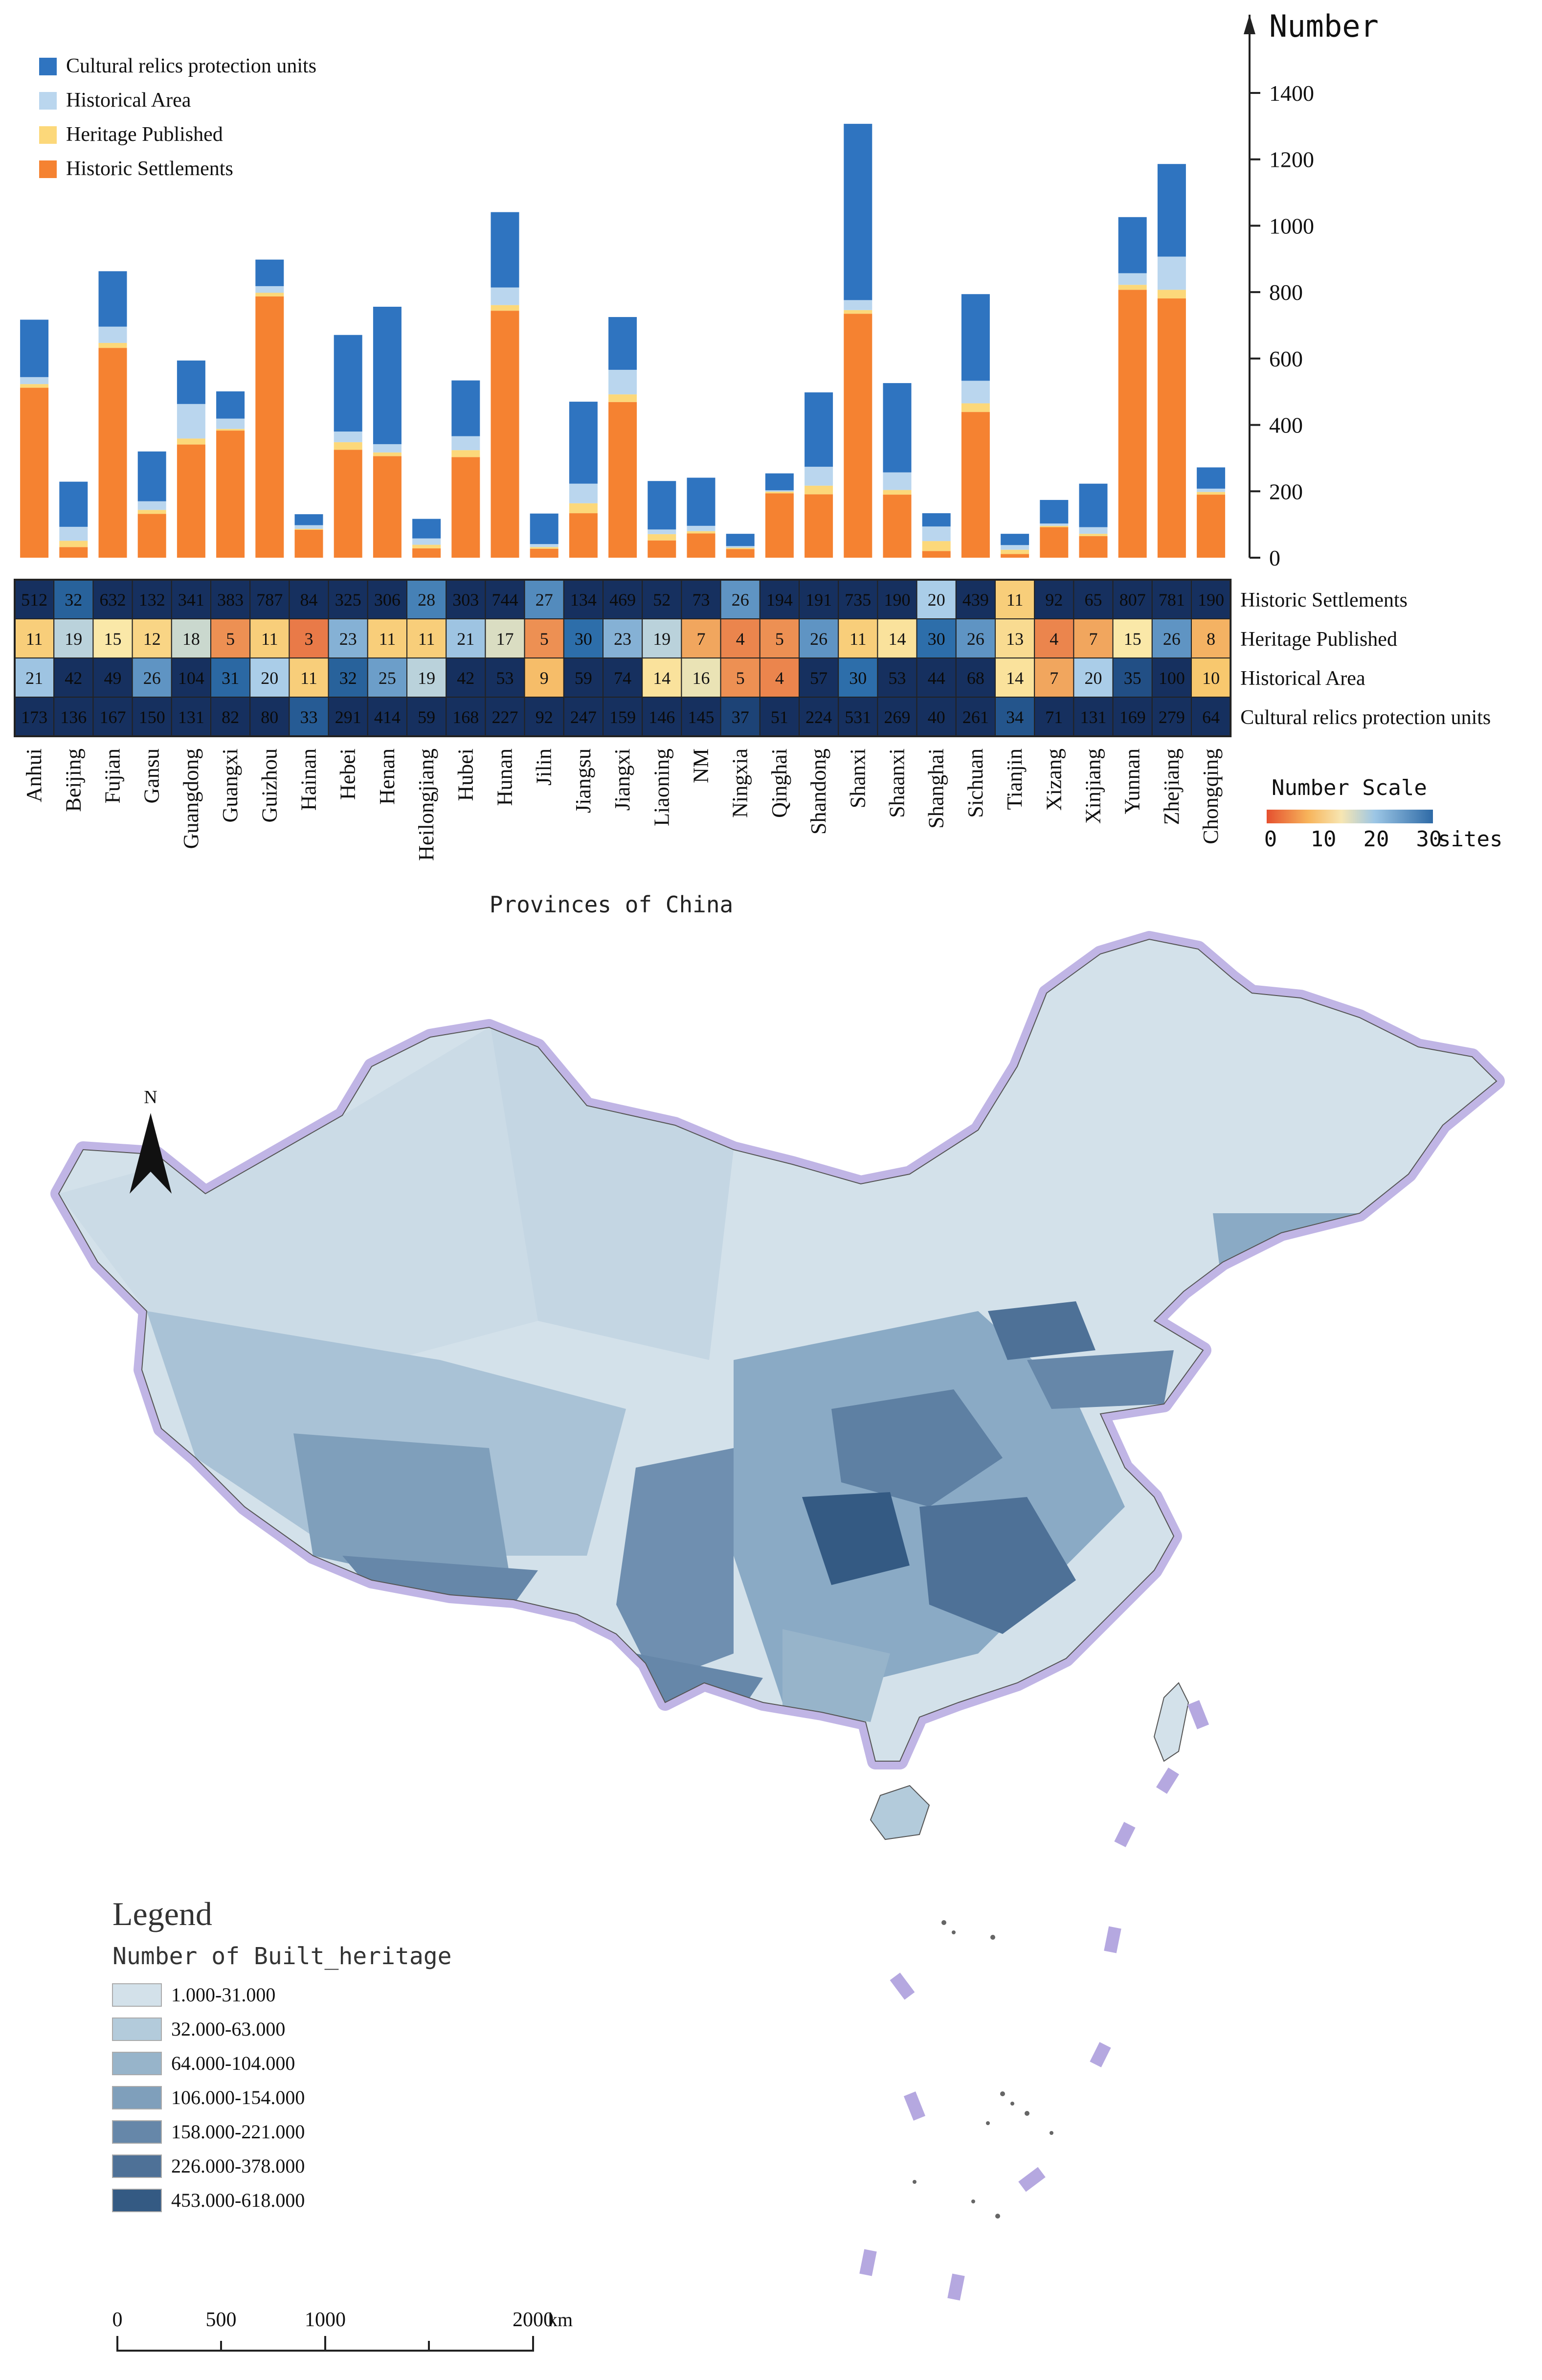  What do you see at coordinates (269, 289) in the screenshot?
I see `bar-guizhou-historical-area` at bounding box center [269, 289].